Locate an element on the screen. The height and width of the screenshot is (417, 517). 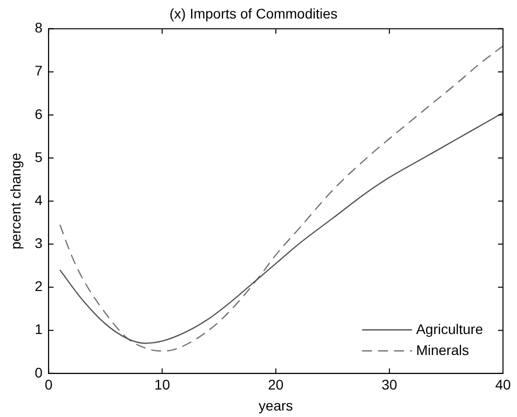
y-tick-label: 7 is located at coordinates (38, 70).